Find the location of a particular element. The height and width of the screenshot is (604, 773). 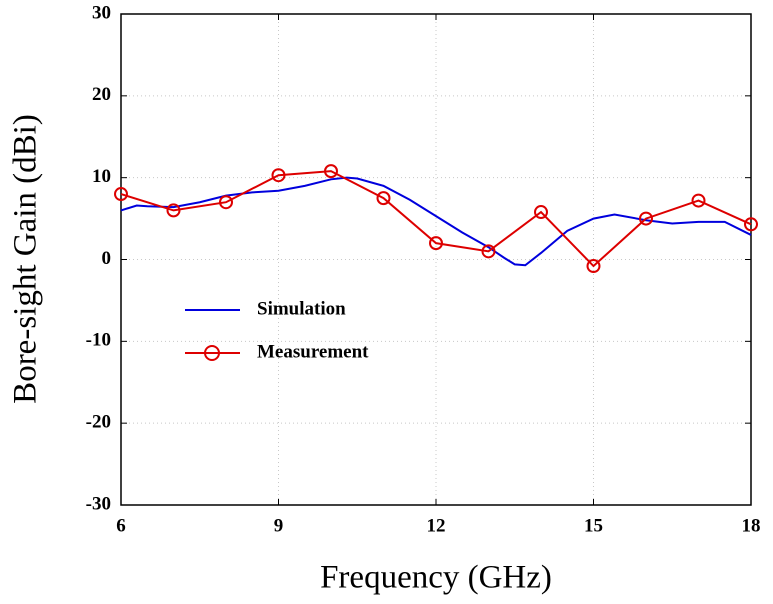

y-axis-label: Bore-sight Gain (dBi) is located at coordinates (26, 259).